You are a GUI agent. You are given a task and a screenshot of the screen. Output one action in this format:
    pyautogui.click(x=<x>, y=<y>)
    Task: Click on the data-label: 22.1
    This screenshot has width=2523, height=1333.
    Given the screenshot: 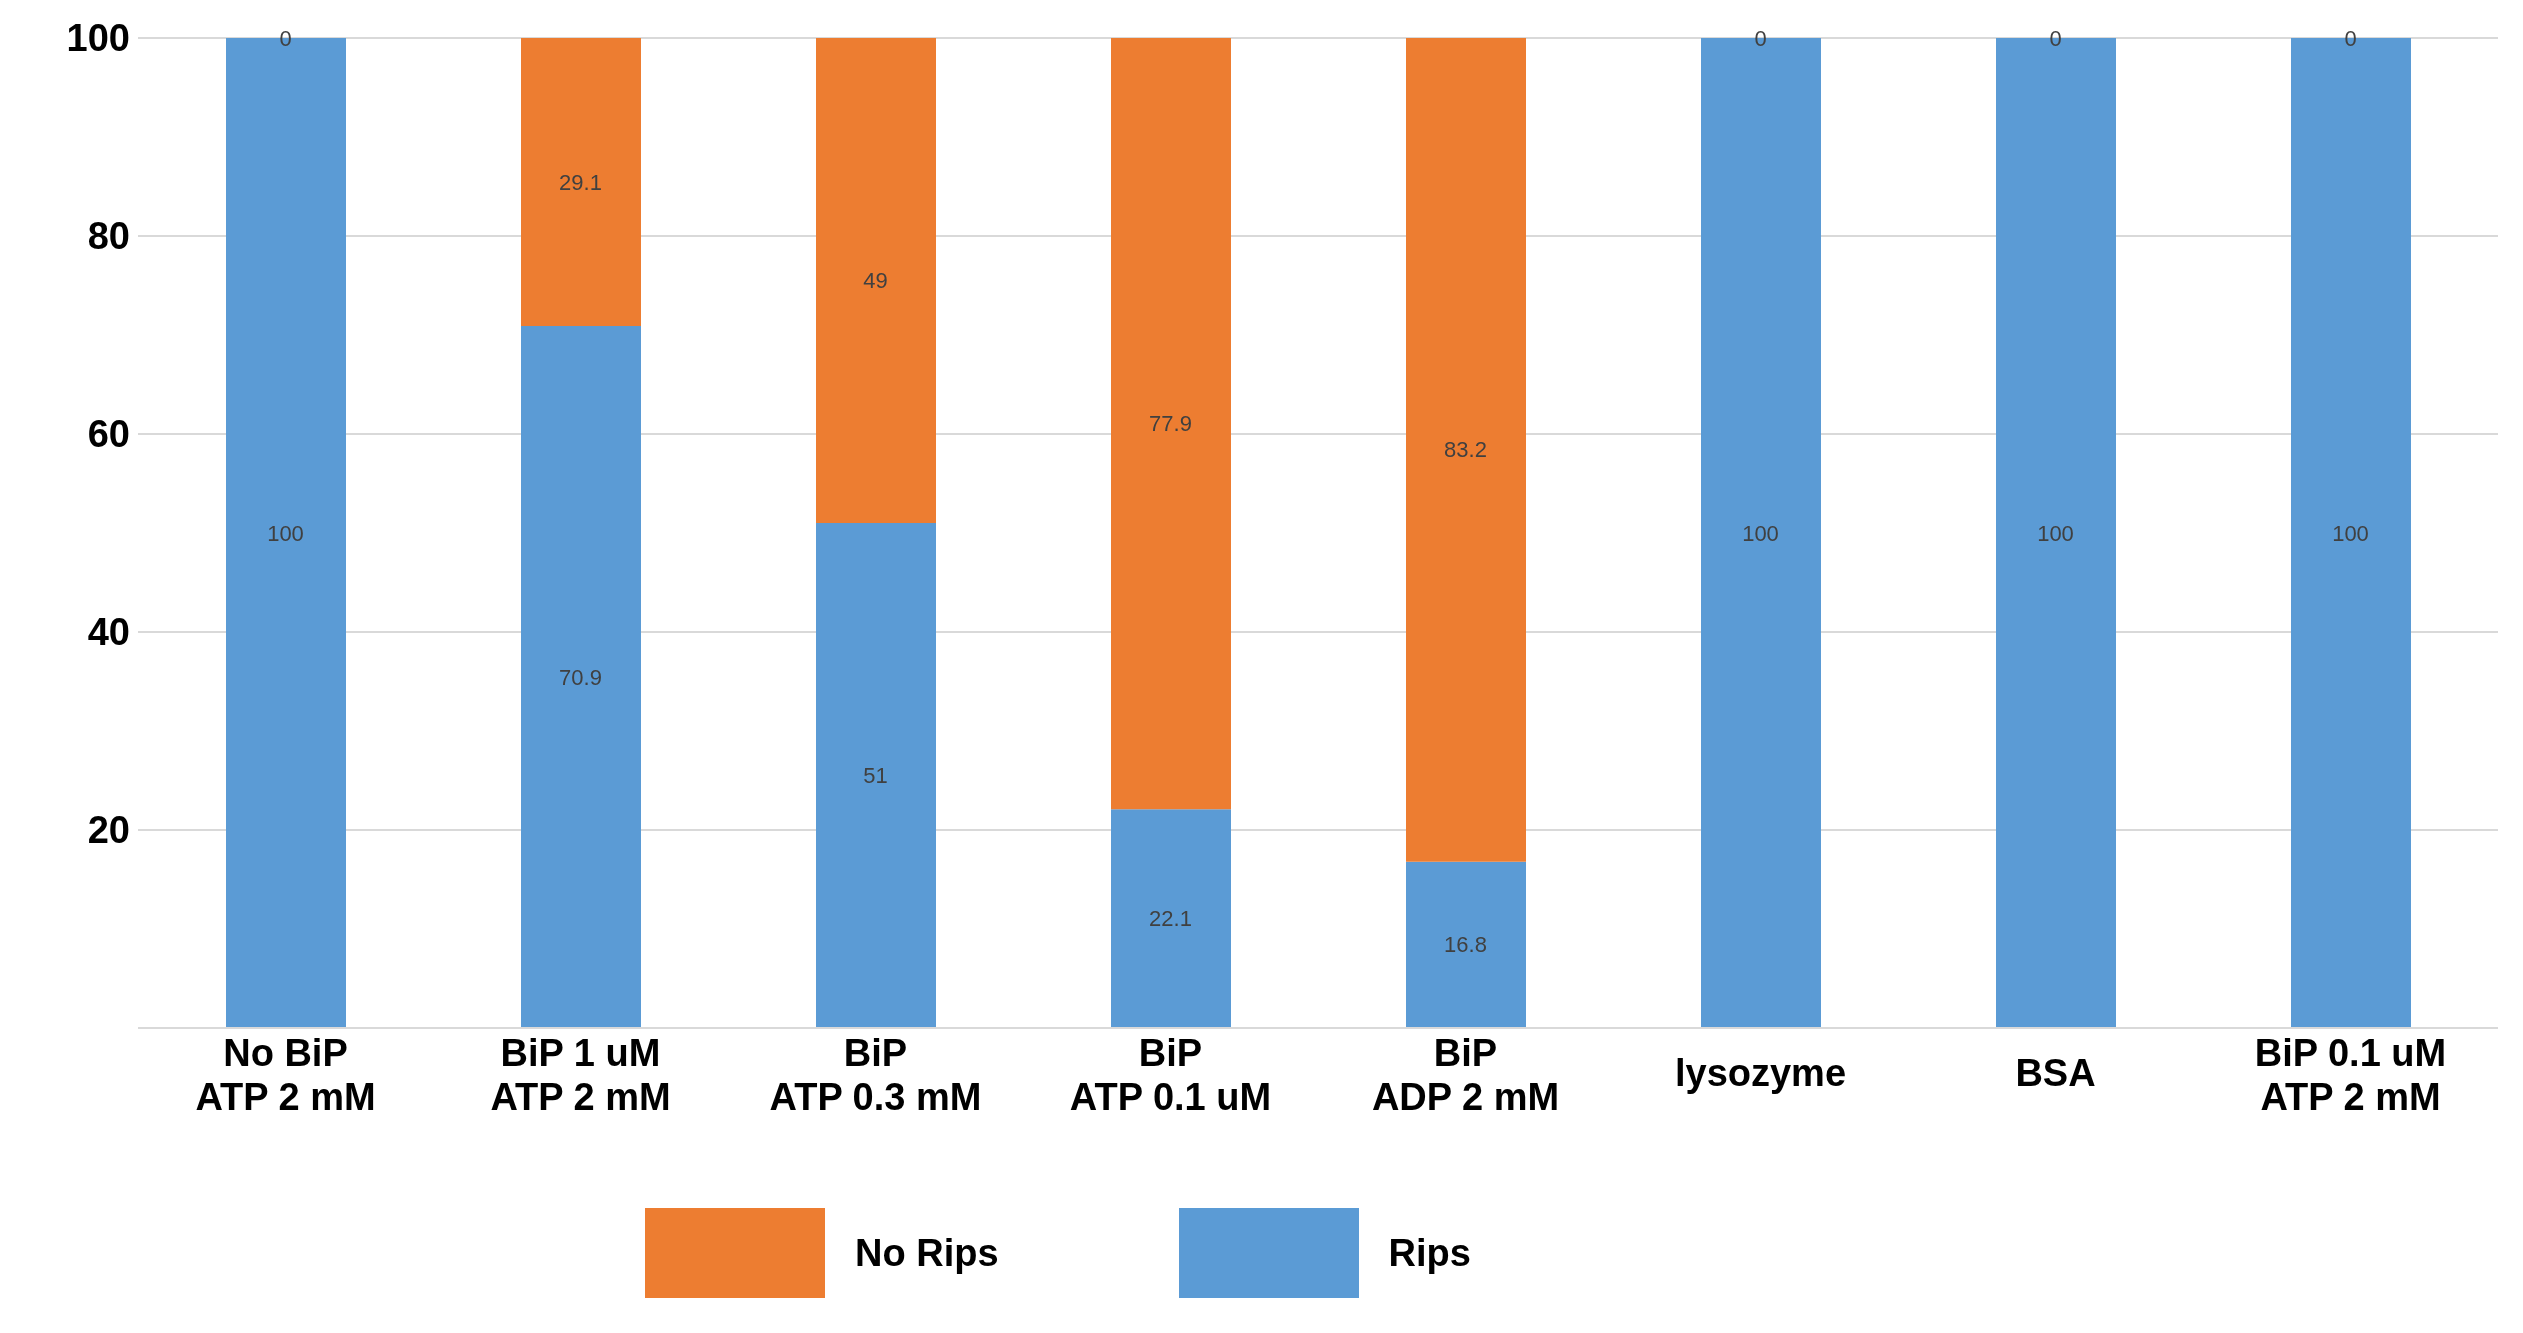 What is the action you would take?
    pyautogui.click(x=1170, y=919)
    